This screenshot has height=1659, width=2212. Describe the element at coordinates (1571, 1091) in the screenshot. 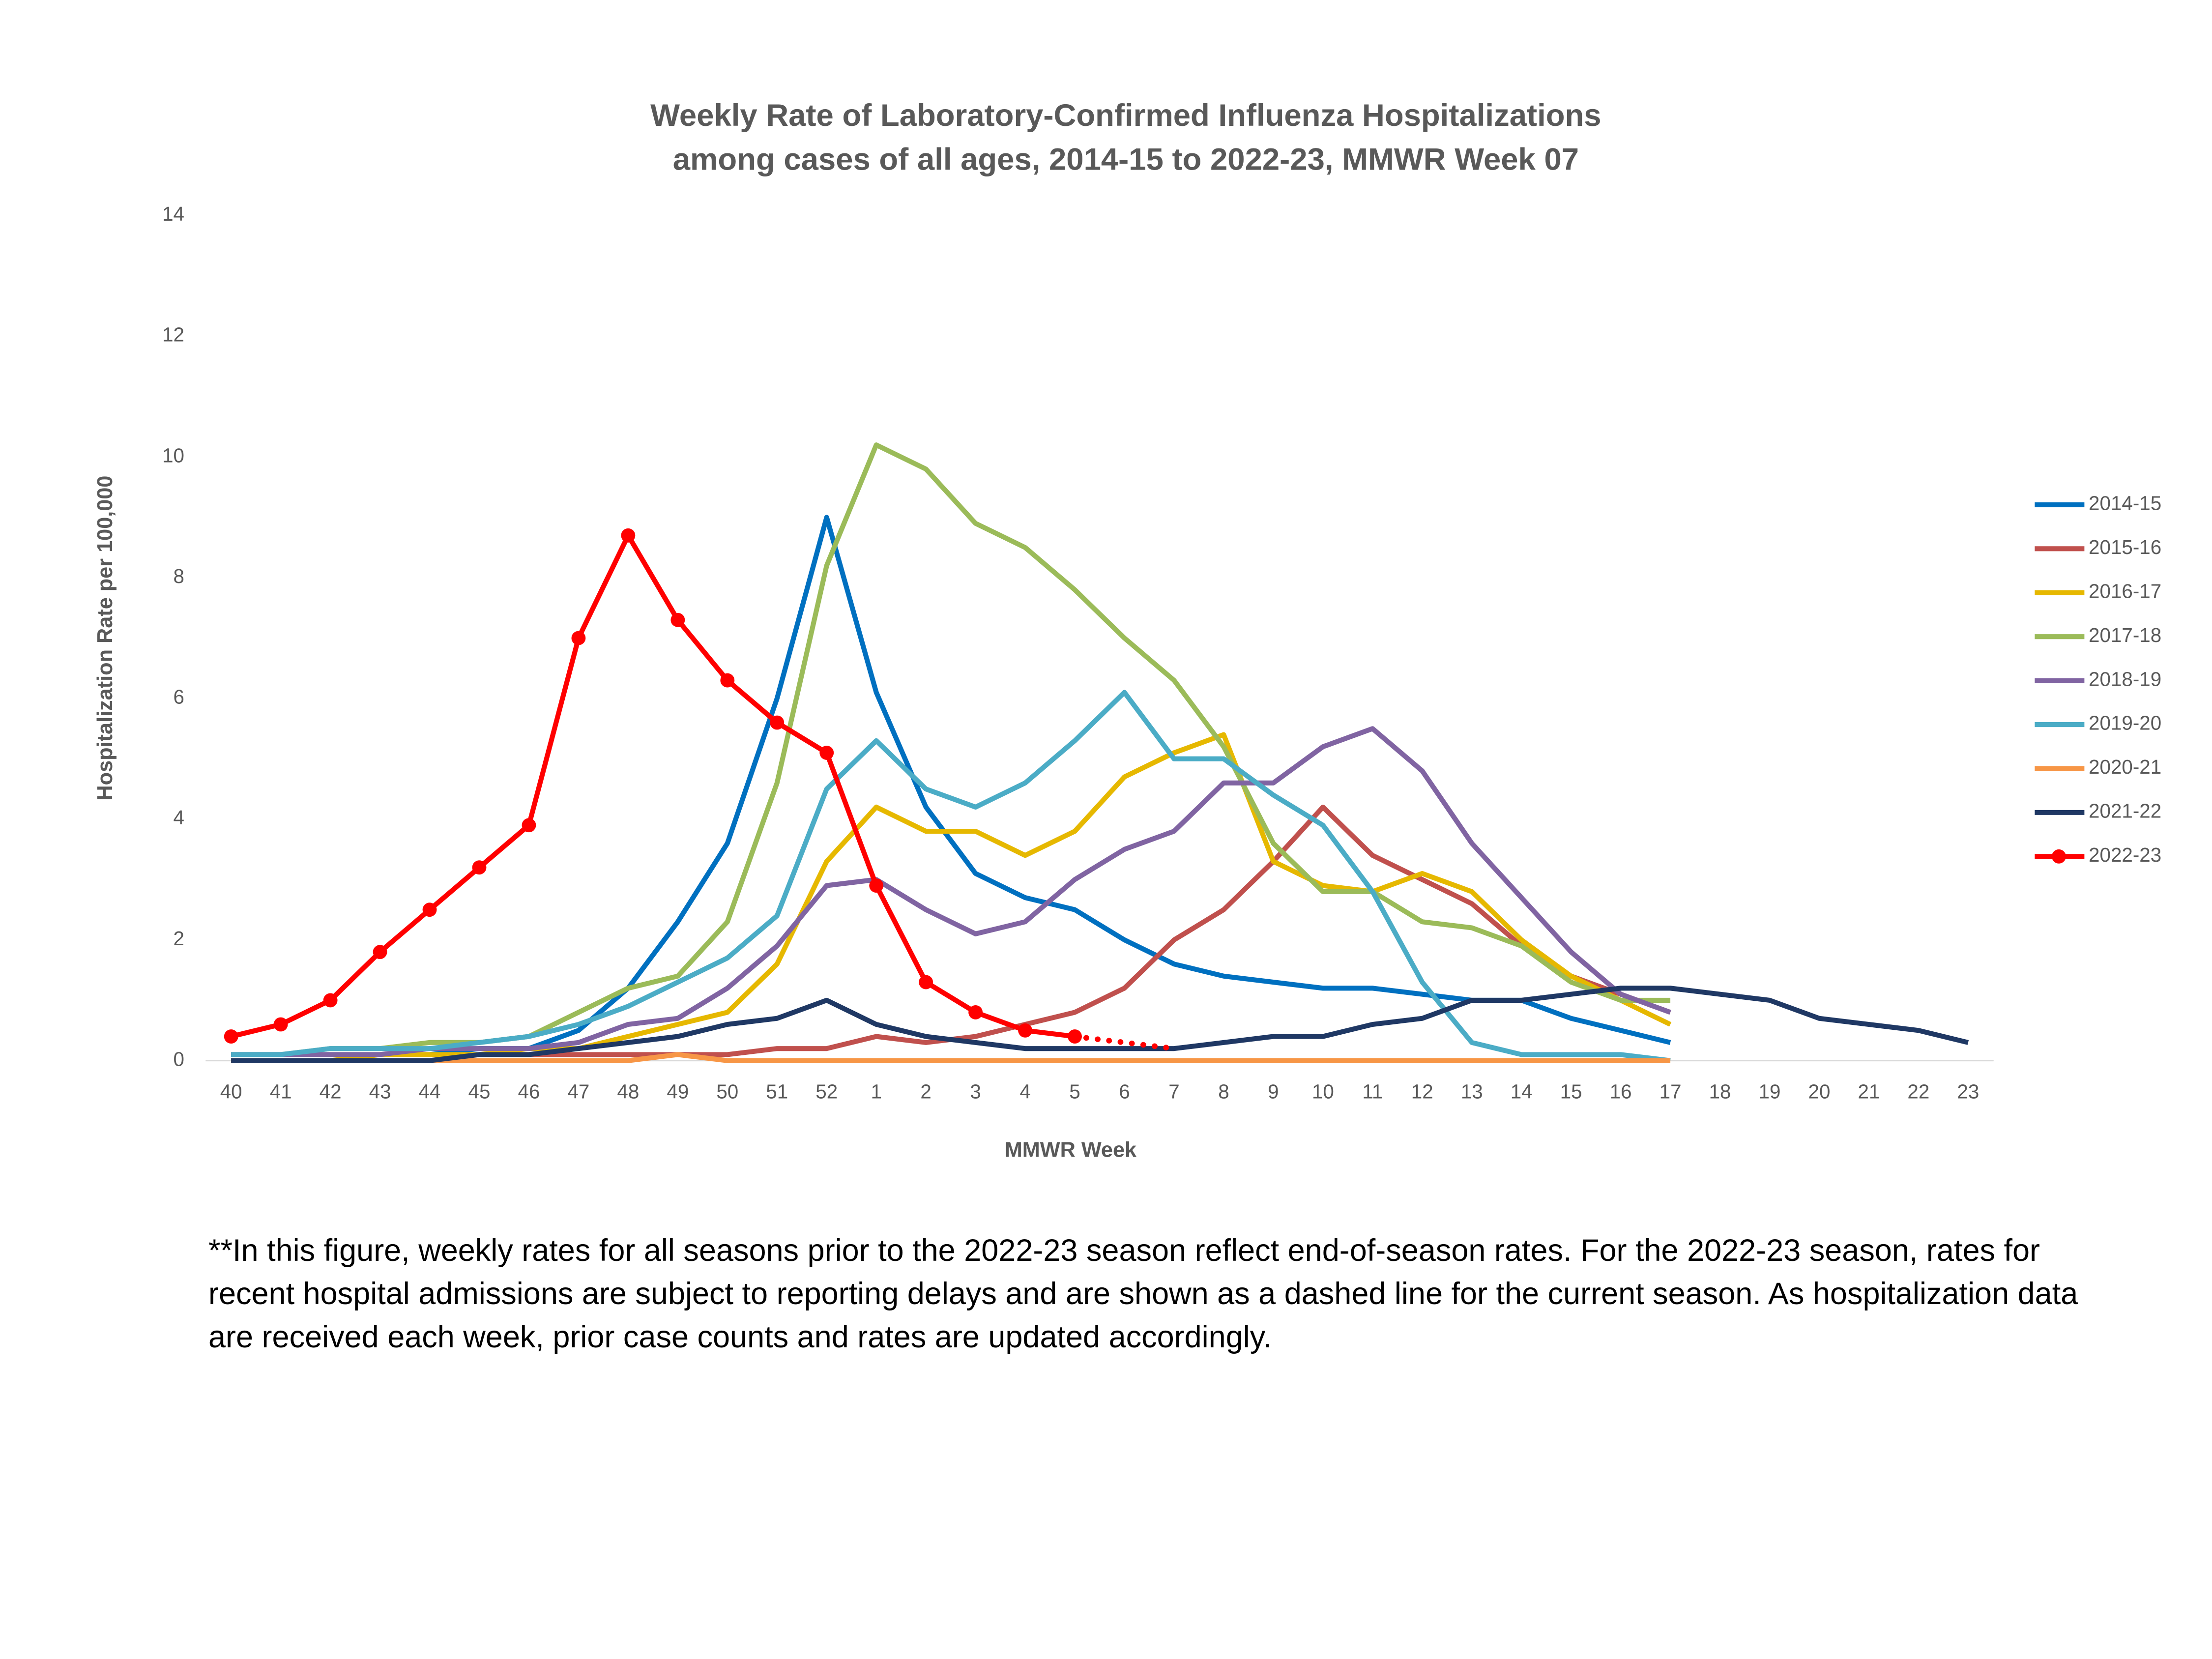

I see `x-tick-label: 15` at that location.